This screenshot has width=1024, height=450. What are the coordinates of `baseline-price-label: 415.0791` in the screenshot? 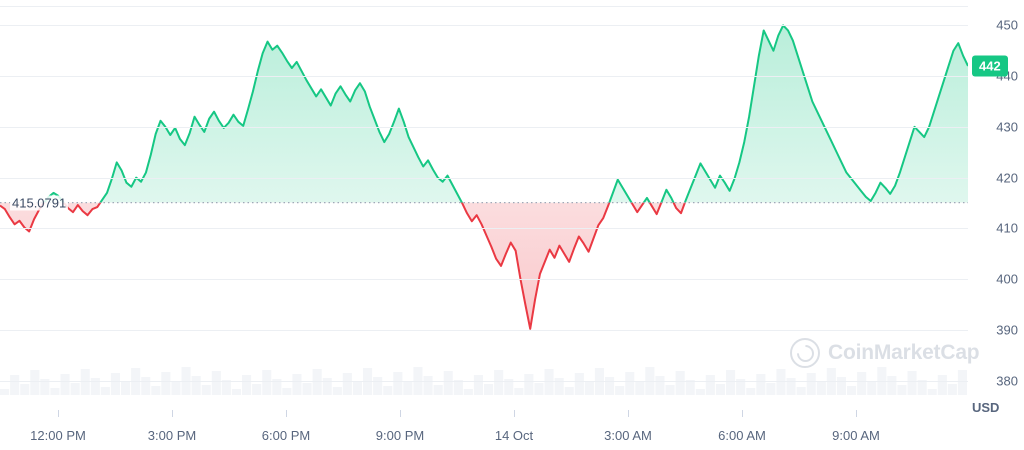 It's located at (39, 203).